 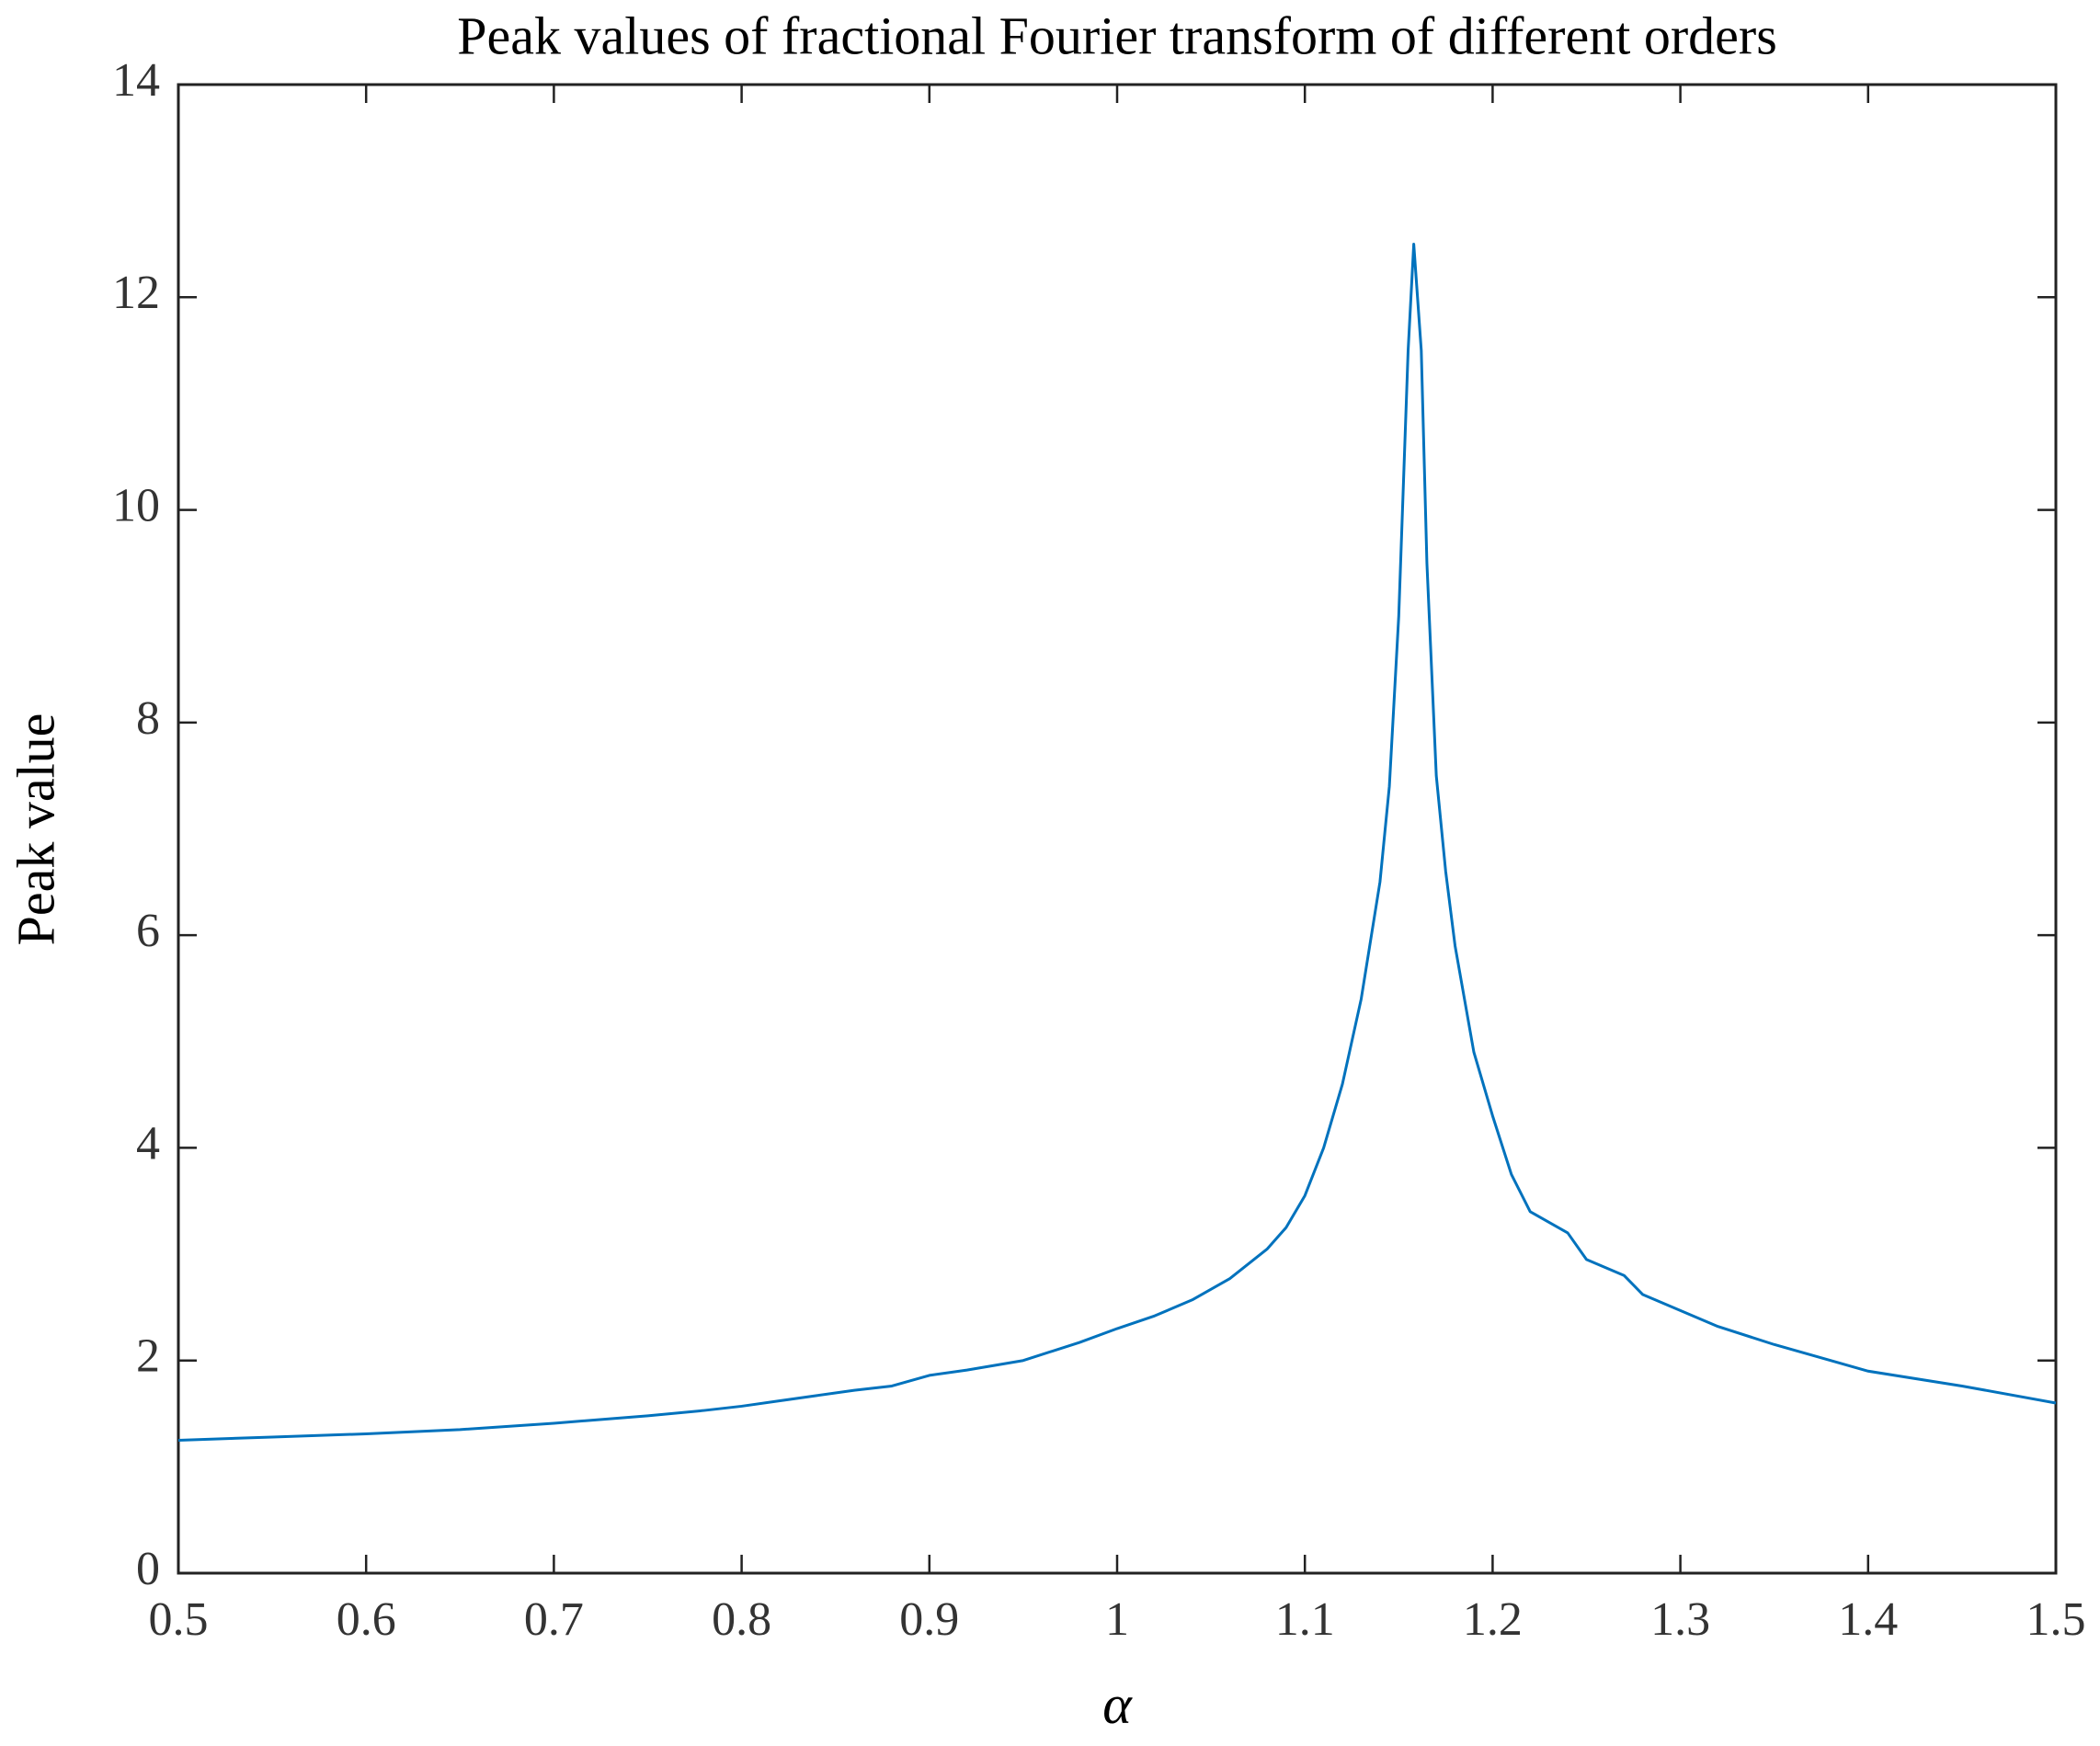 I want to click on y-tick-label: 12, so click(x=136, y=293).